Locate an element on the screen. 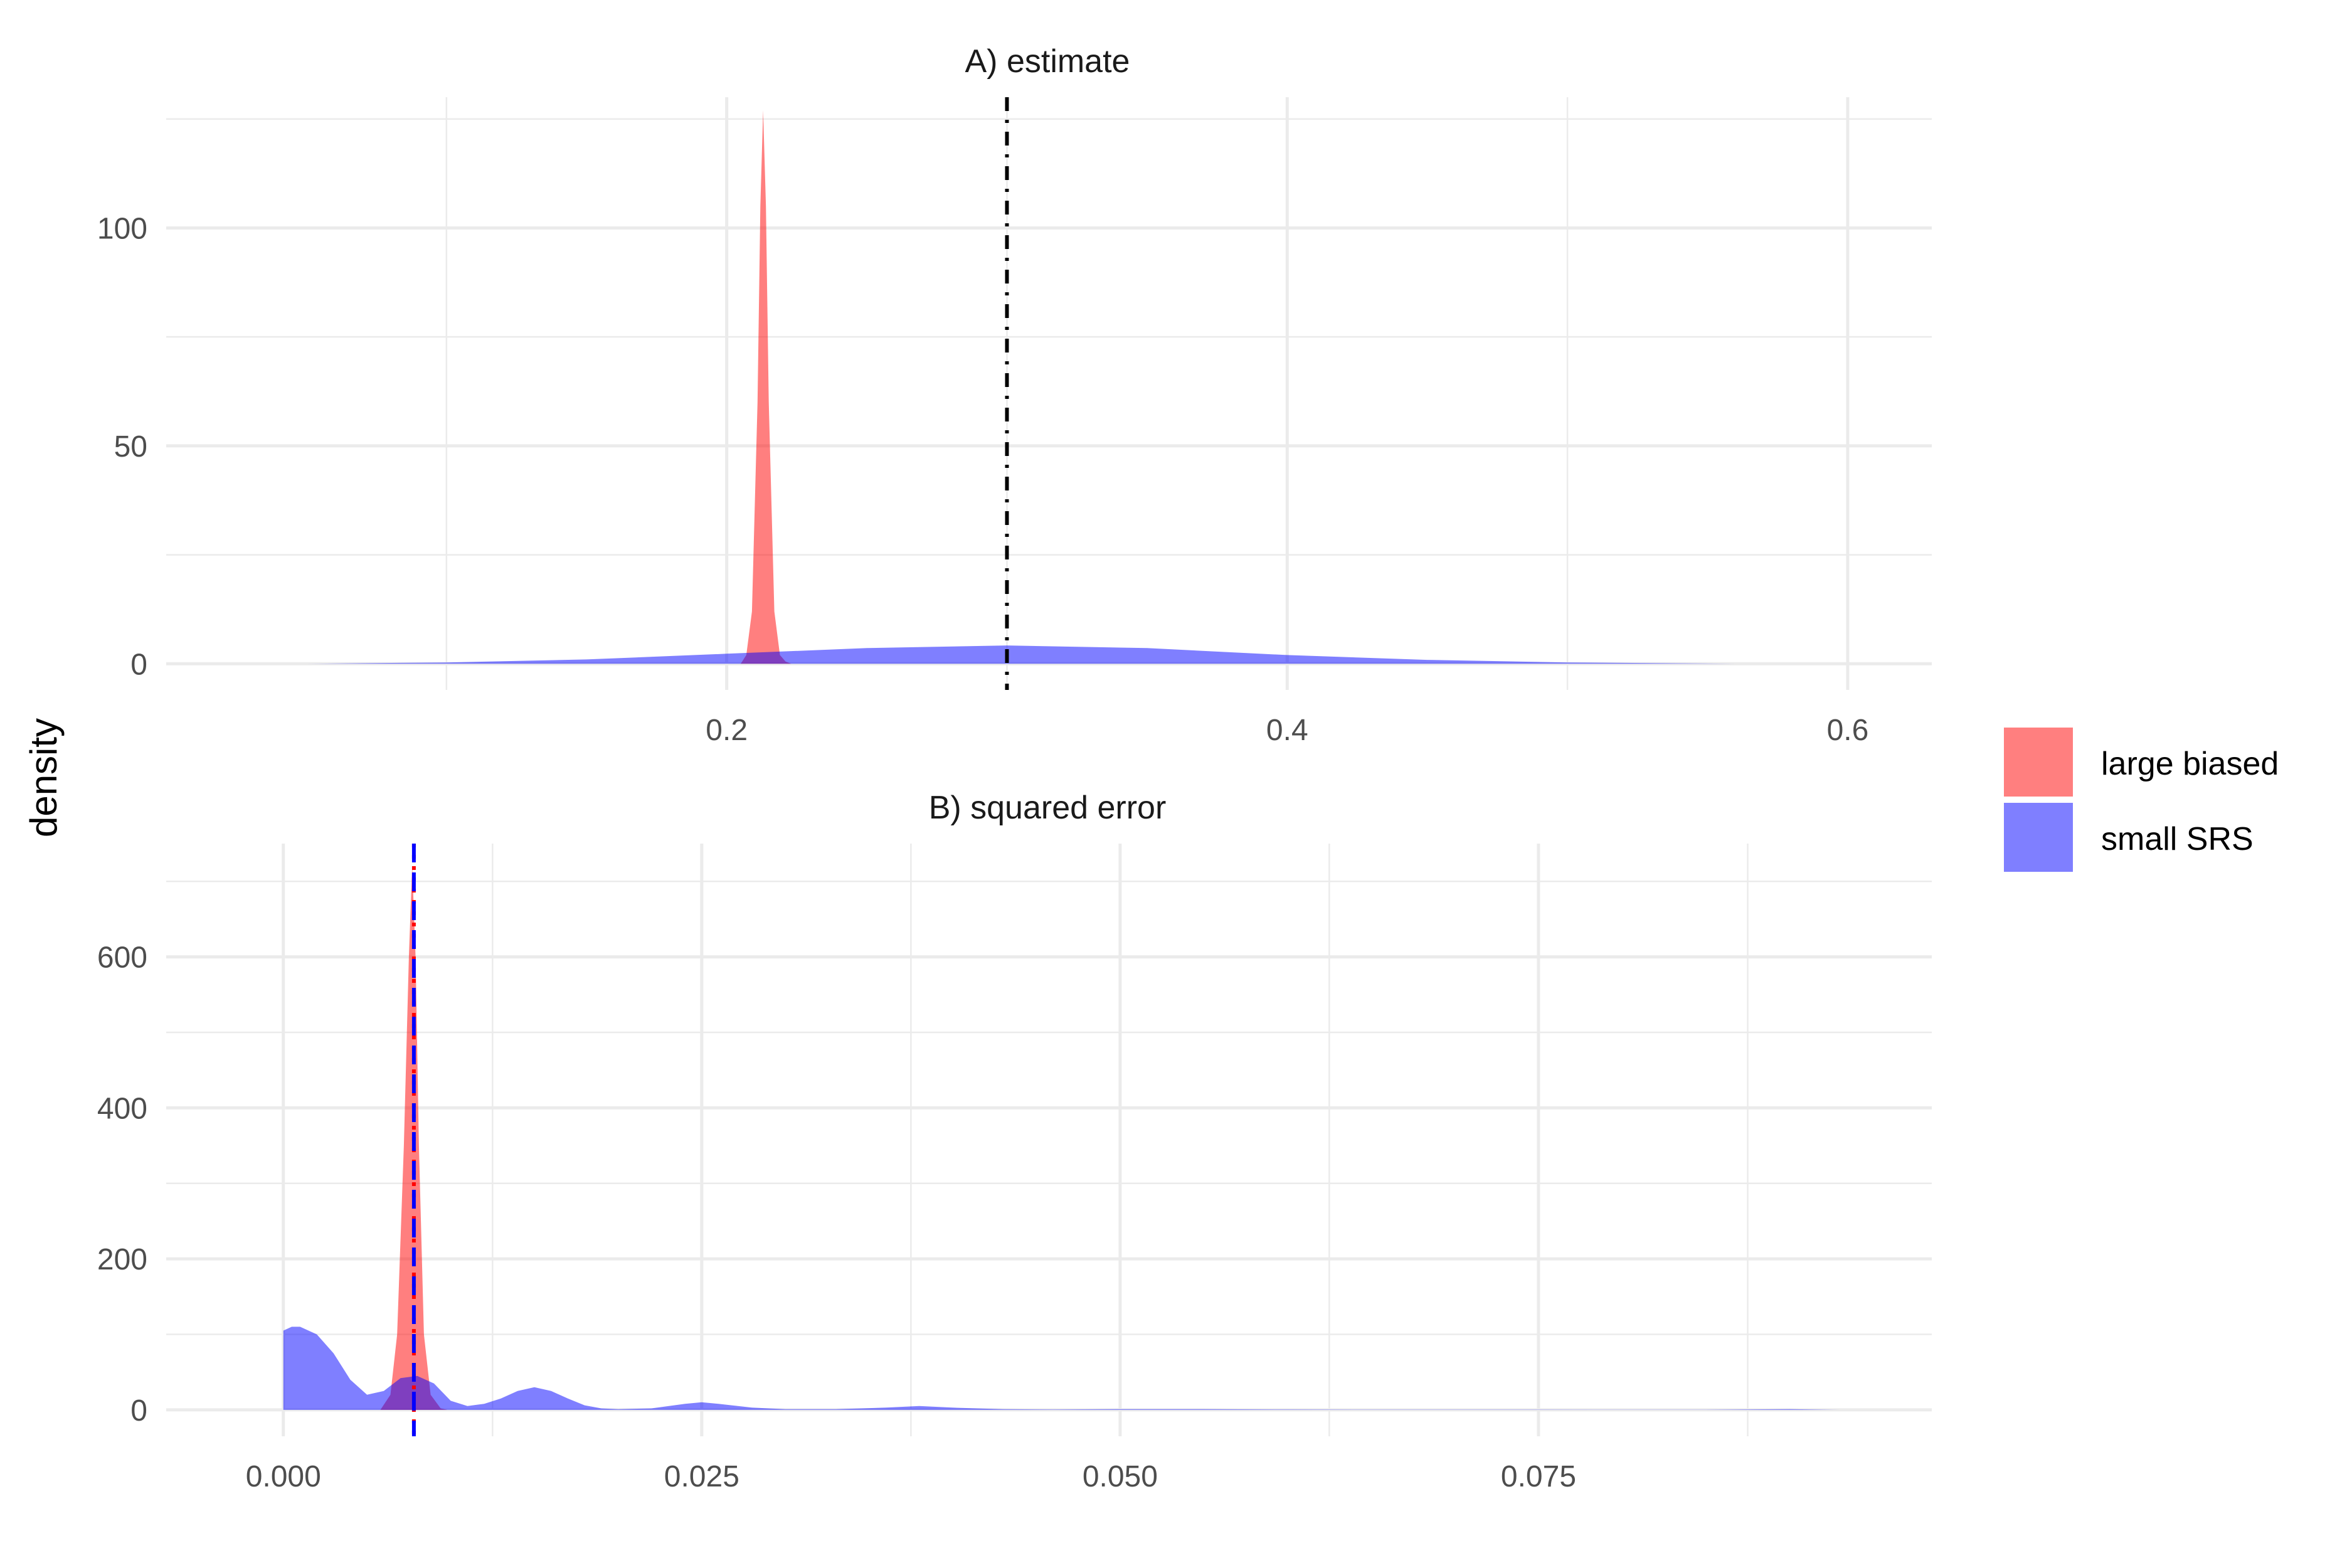 This screenshot has width=2352, height=1568. panel-a-area-large-biased is located at coordinates (766, 387).